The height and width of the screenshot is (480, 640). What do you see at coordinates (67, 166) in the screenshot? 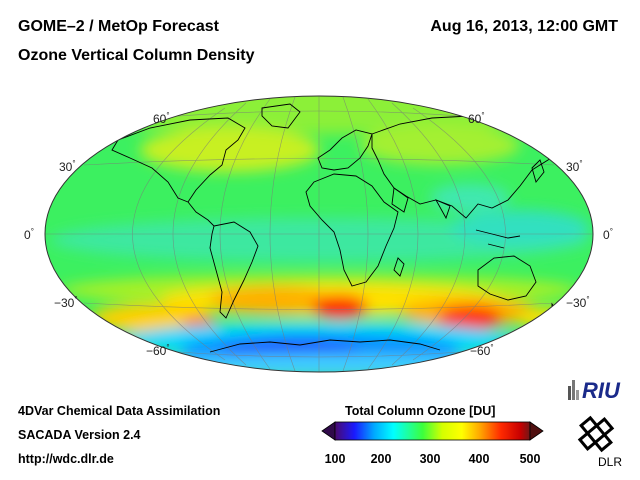
I see `lat-label-30n-left: 30°` at bounding box center [67, 166].